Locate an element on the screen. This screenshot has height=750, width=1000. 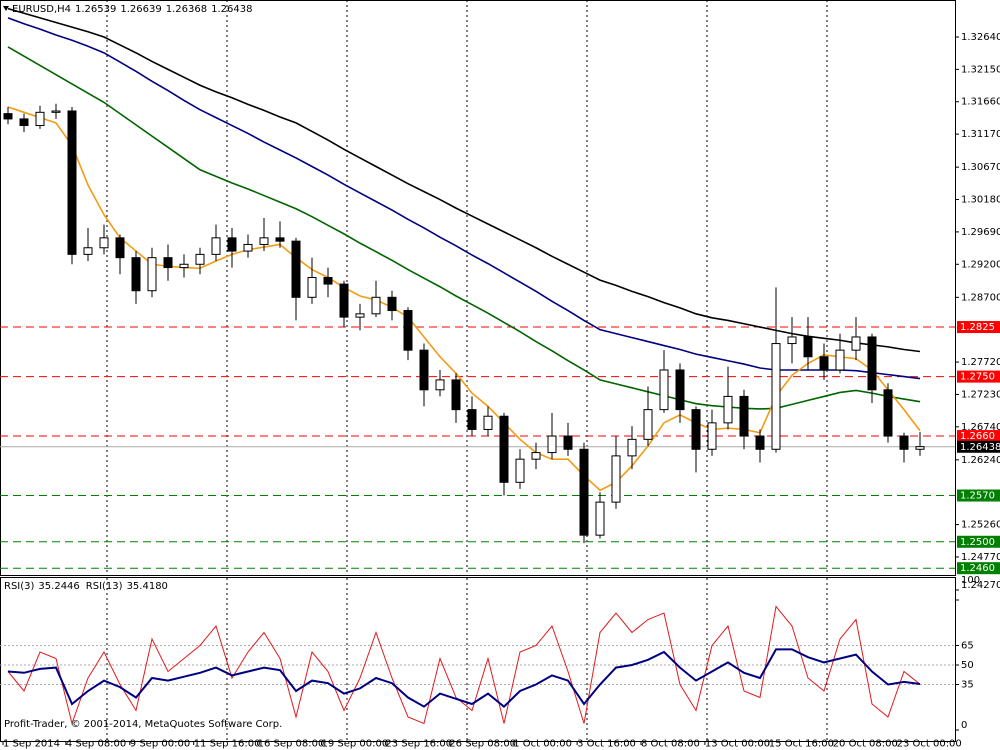
y-tick-label: 1.30670 is located at coordinates (980, 167).